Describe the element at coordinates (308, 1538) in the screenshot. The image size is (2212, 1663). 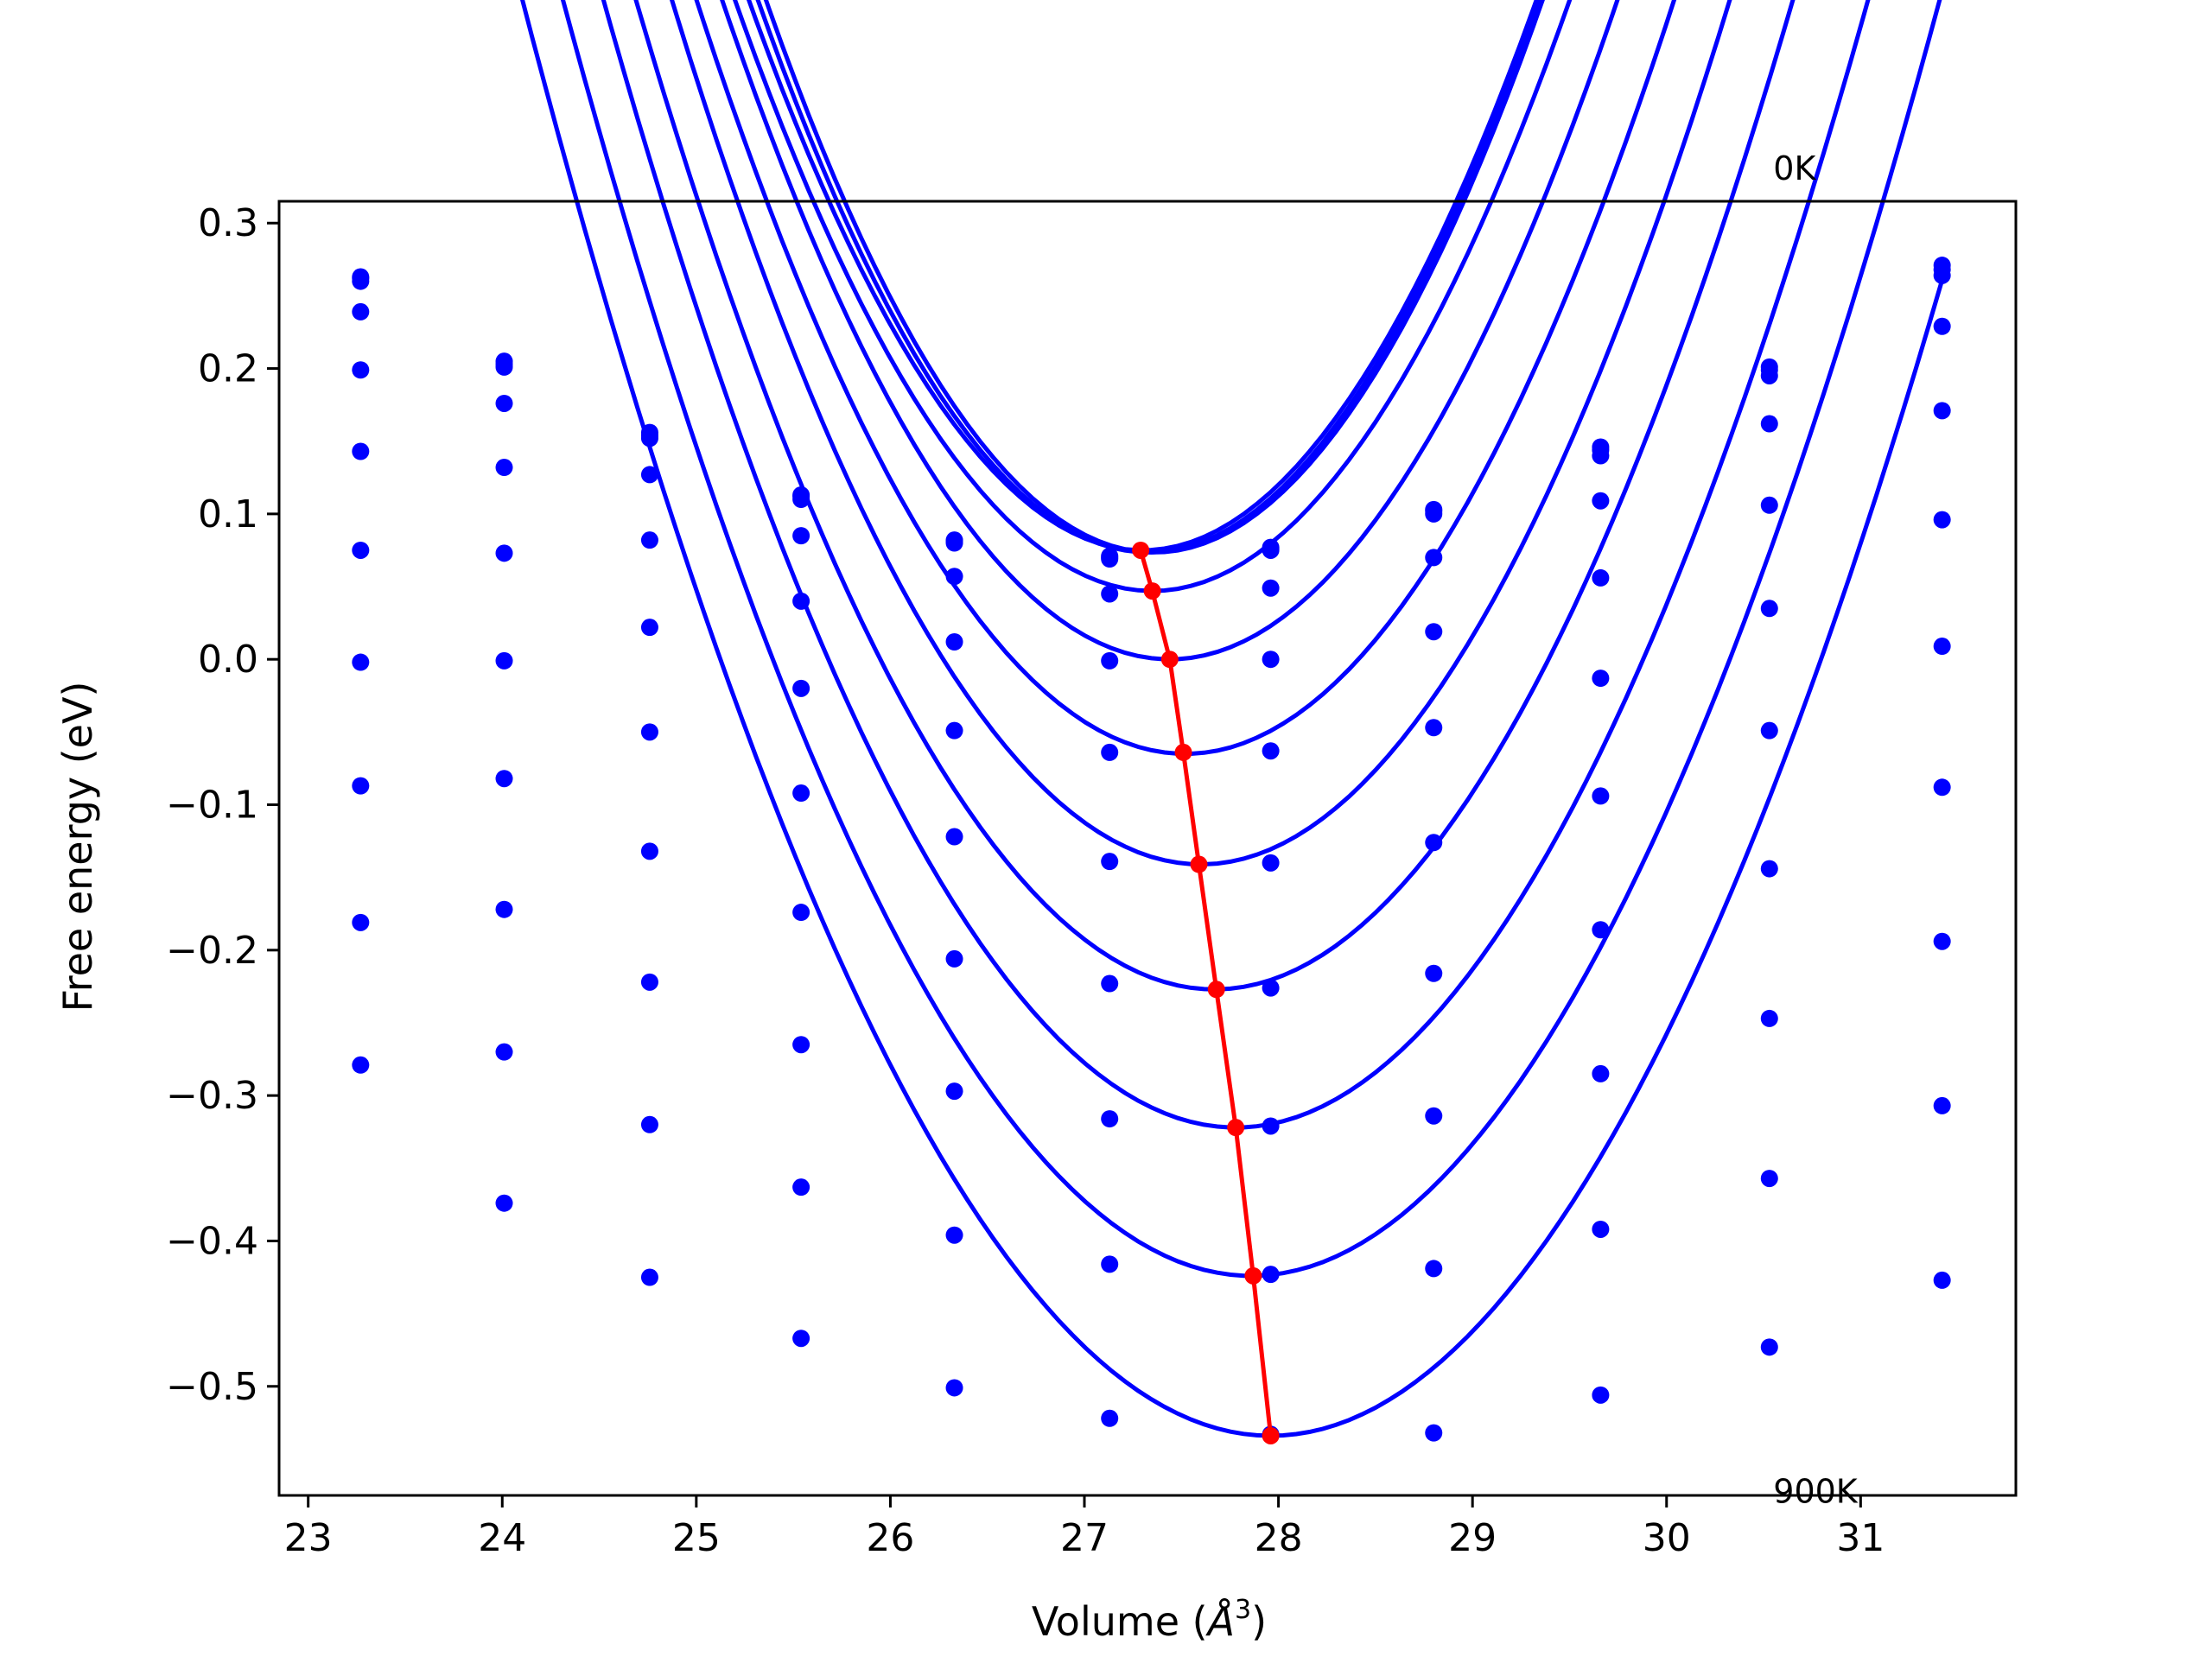
I see `x-tick-label-0: 23` at that location.